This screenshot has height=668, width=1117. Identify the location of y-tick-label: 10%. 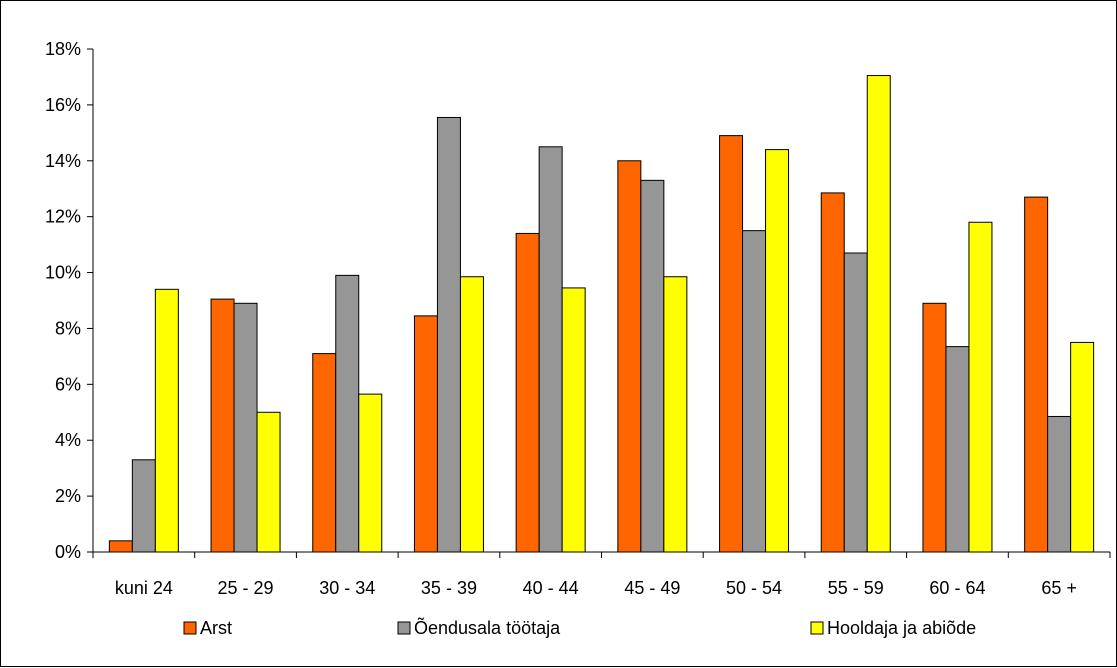
(63, 273).